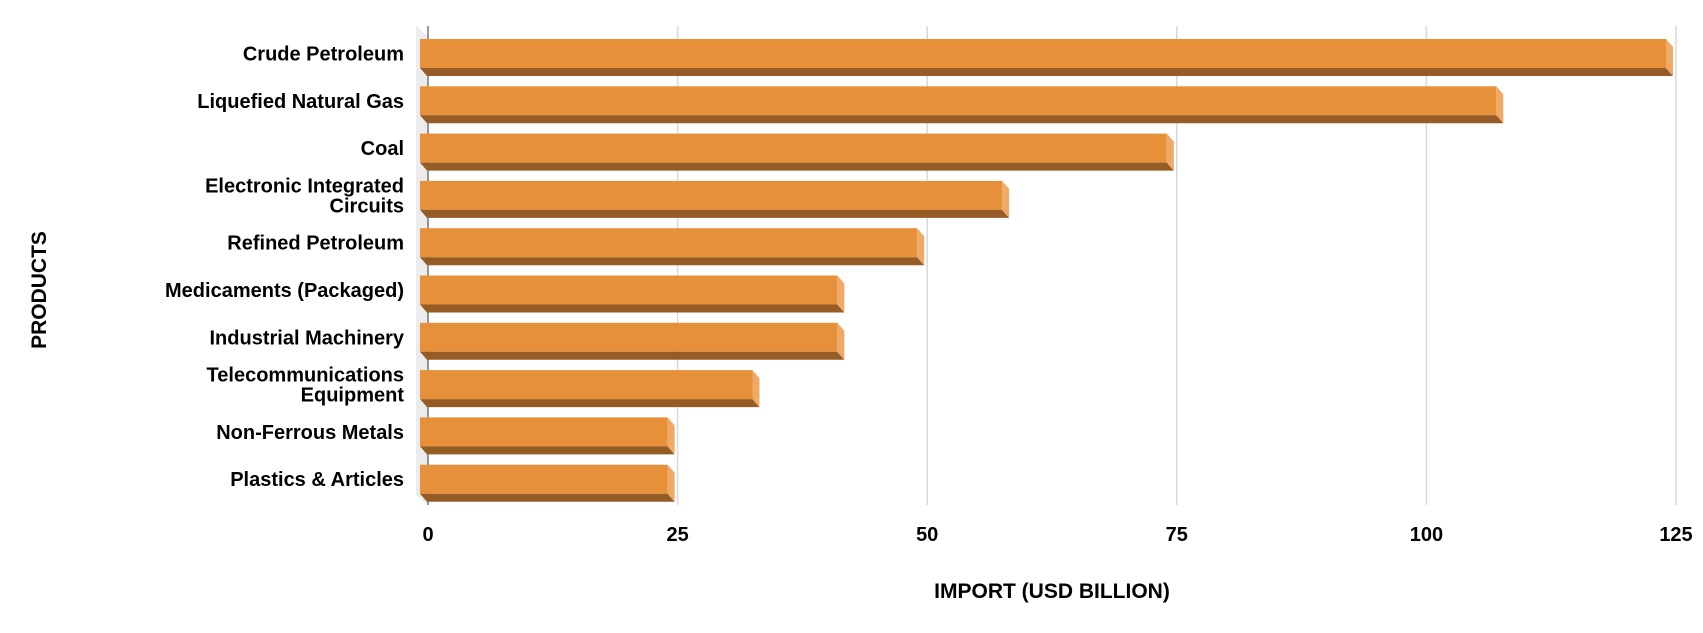 The height and width of the screenshot is (633, 1703). Describe the element at coordinates (677, 535) in the screenshot. I see `x-tick-label: 25` at that location.